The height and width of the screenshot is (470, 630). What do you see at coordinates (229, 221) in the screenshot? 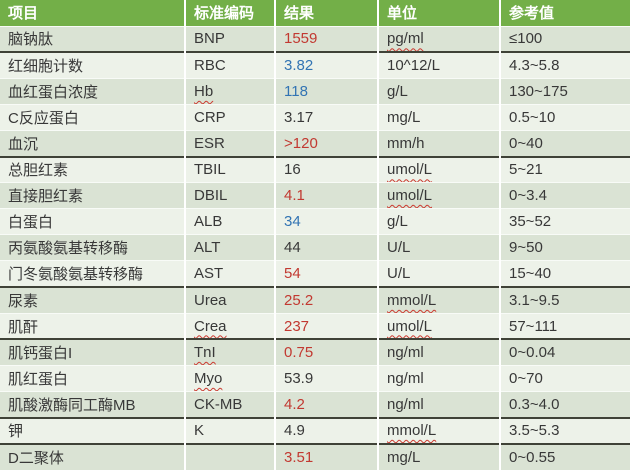
I see `code-cell: ALB` at bounding box center [229, 221].